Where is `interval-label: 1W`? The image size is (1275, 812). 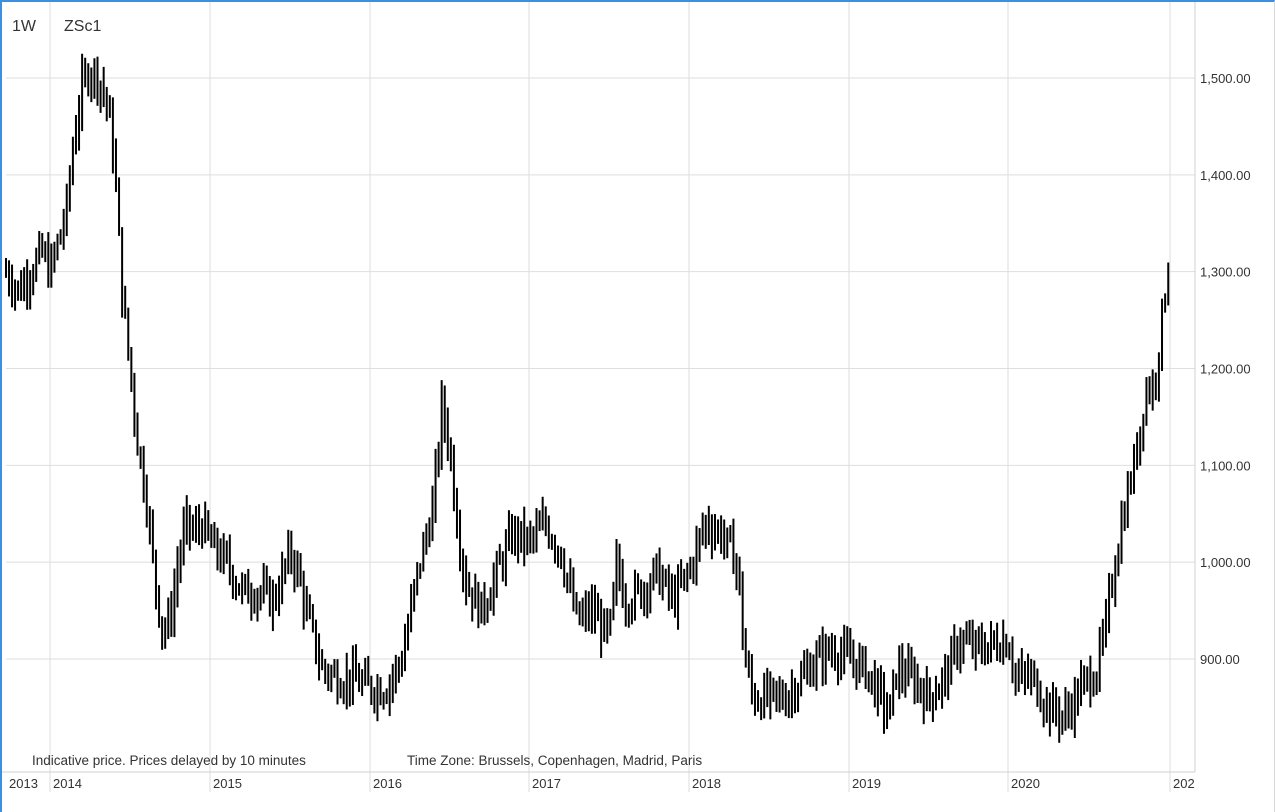 interval-label: 1W is located at coordinates (24, 26).